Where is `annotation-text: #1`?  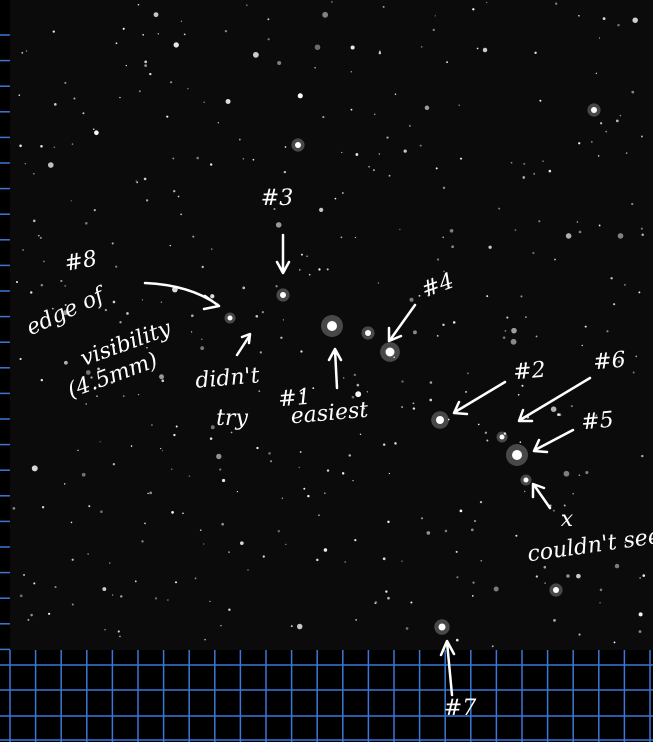 annotation-text: #1 is located at coordinates (294, 399).